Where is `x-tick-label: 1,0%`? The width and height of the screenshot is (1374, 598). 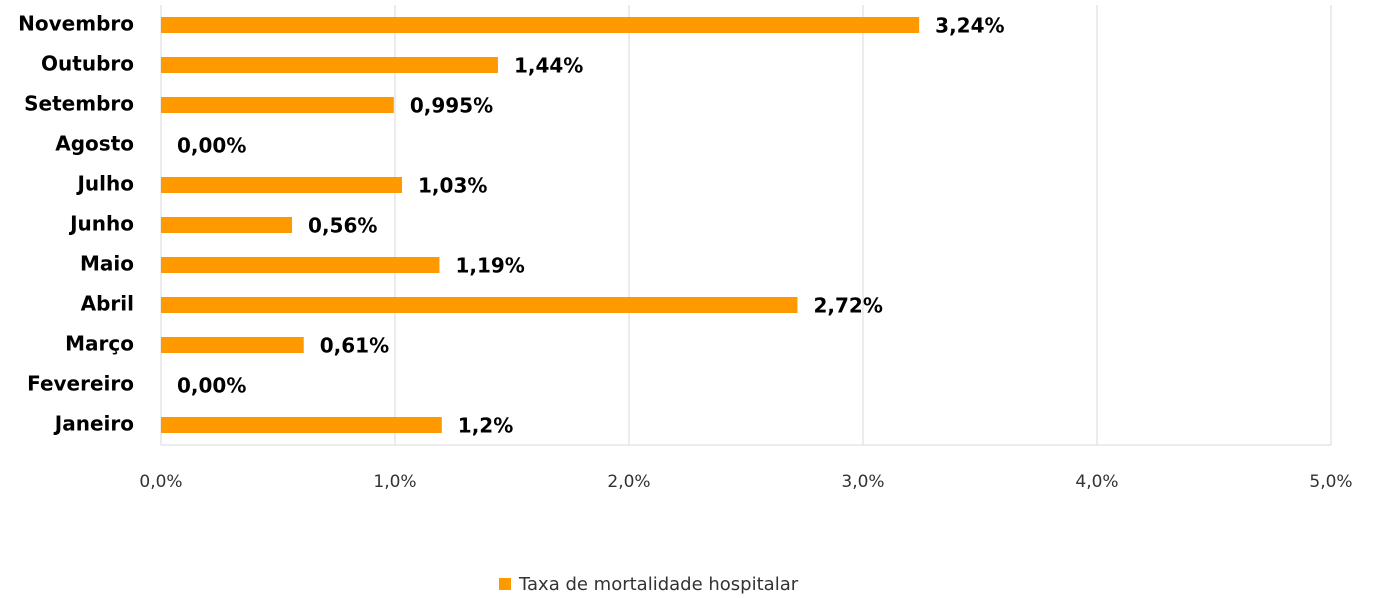
x-tick-label: 1,0% is located at coordinates (394, 482).